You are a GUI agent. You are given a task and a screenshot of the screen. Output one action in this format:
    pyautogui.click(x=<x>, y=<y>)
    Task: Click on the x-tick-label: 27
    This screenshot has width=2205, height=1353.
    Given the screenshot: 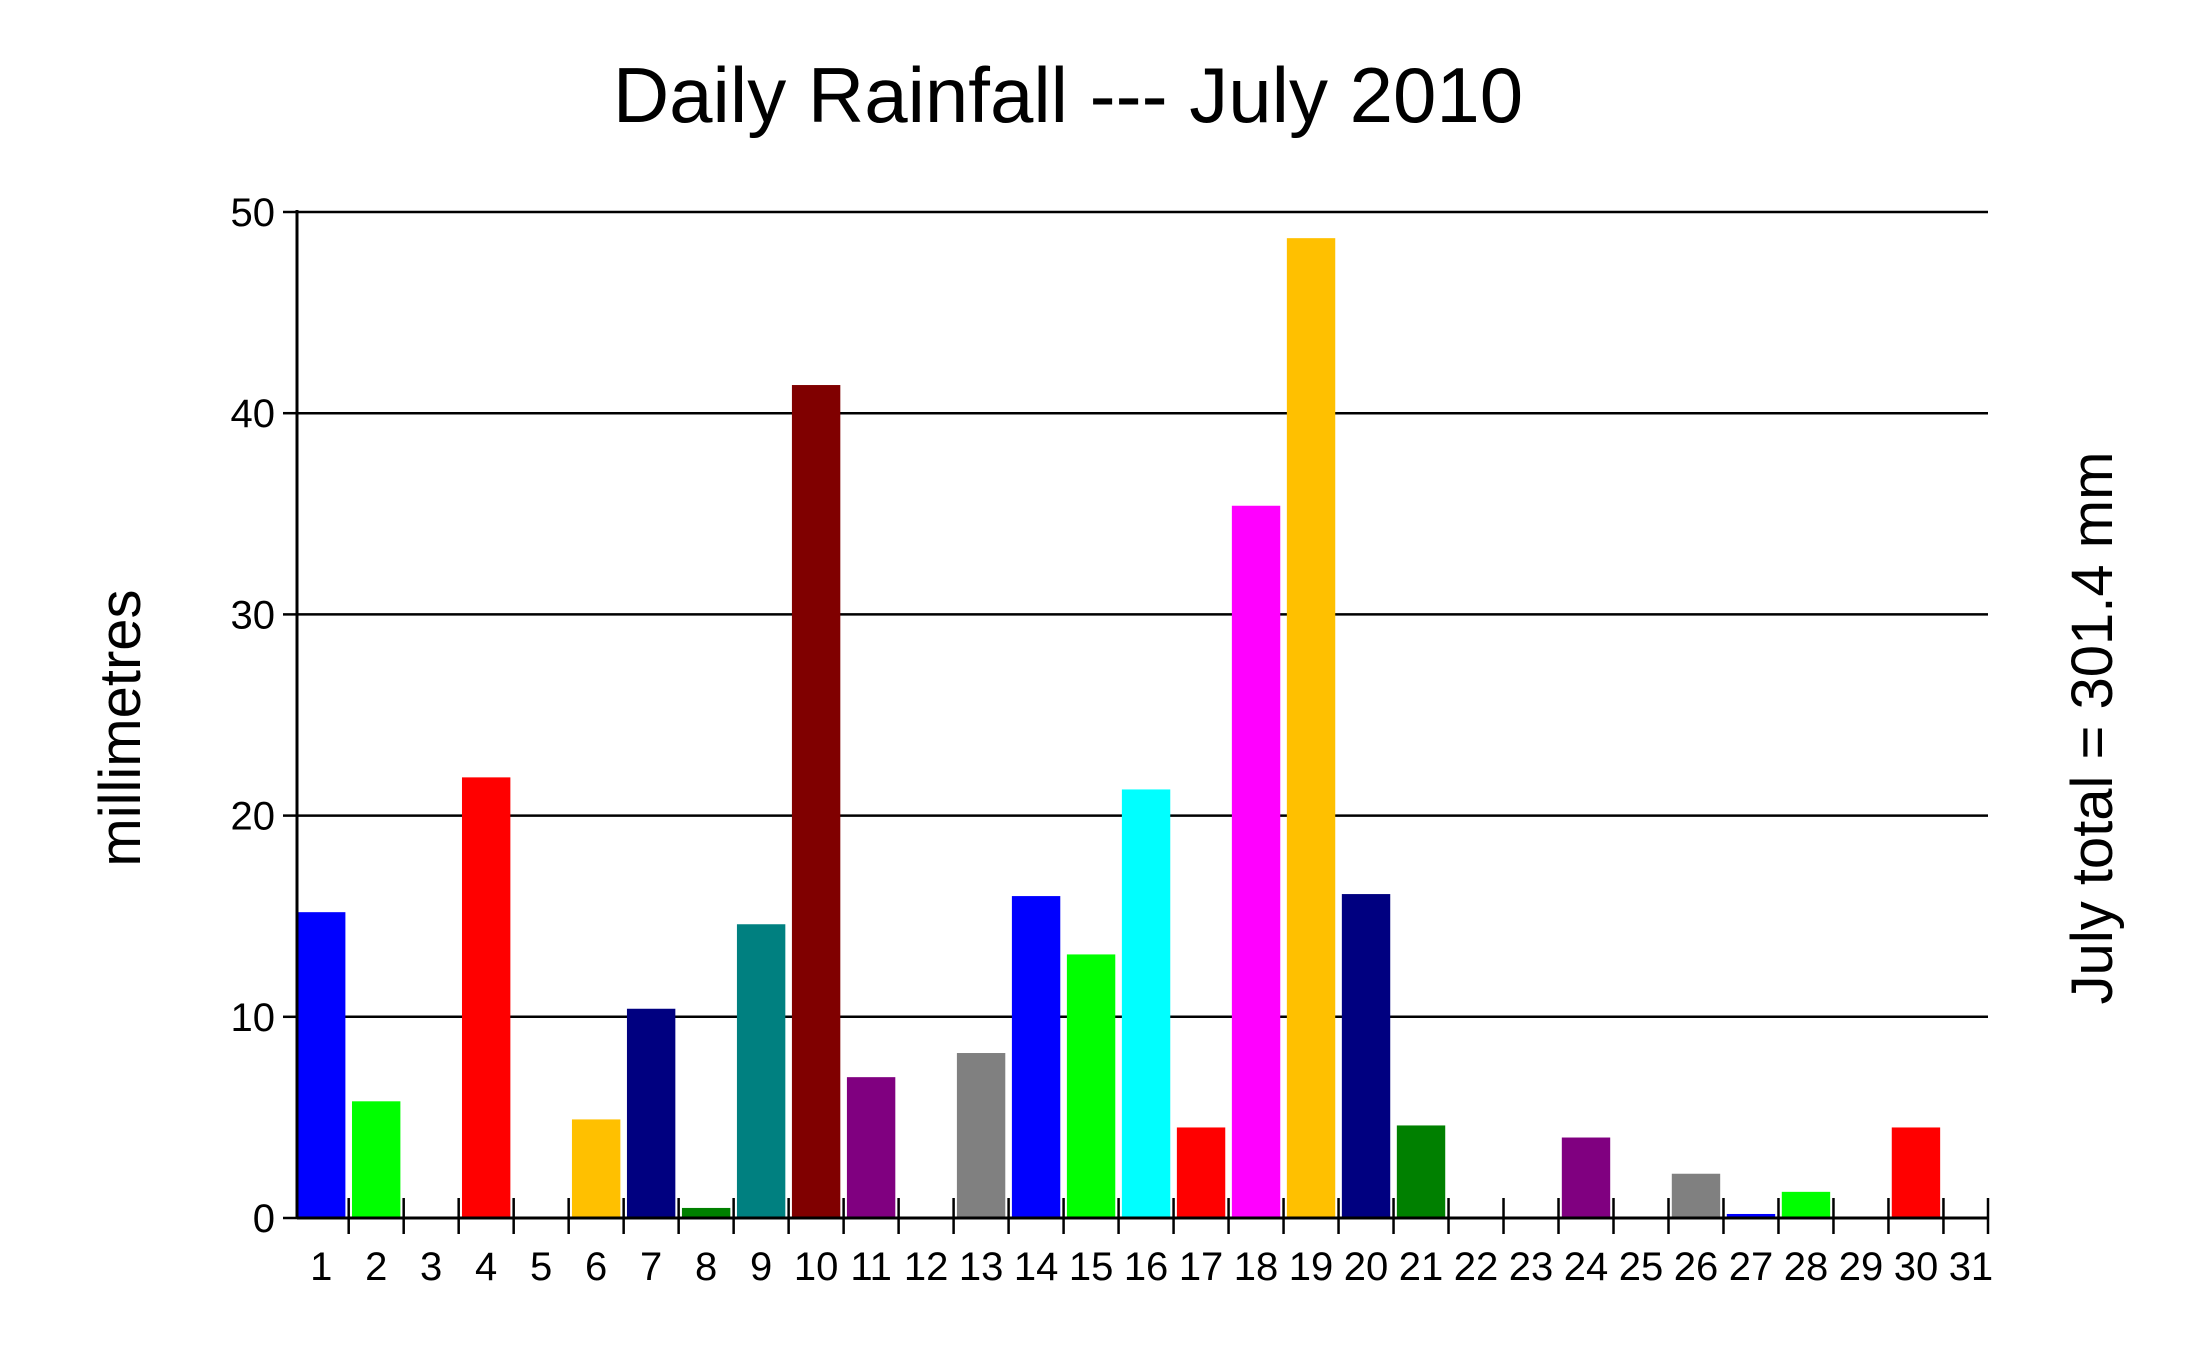 What is the action you would take?
    pyautogui.click(x=1751, y=1267)
    